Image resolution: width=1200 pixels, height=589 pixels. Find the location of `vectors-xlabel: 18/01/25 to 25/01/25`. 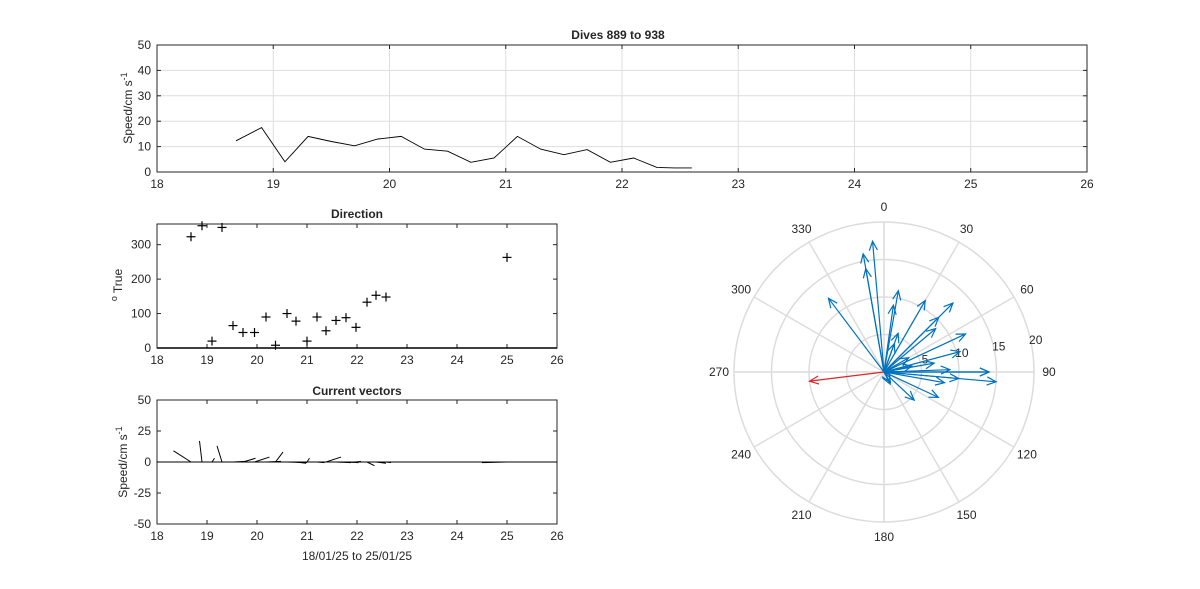

vectors-xlabel: 18/01/25 to 25/01/25 is located at coordinates (357, 556).